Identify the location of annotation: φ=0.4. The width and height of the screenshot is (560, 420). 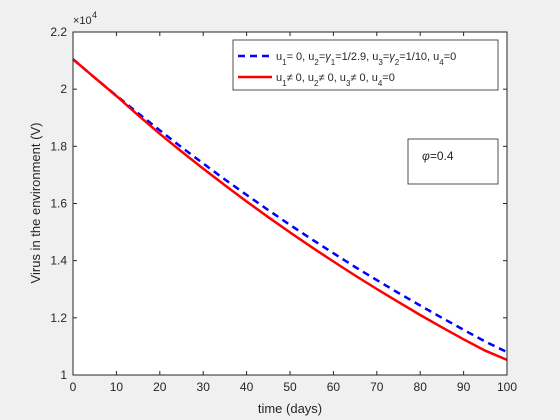
(453, 161).